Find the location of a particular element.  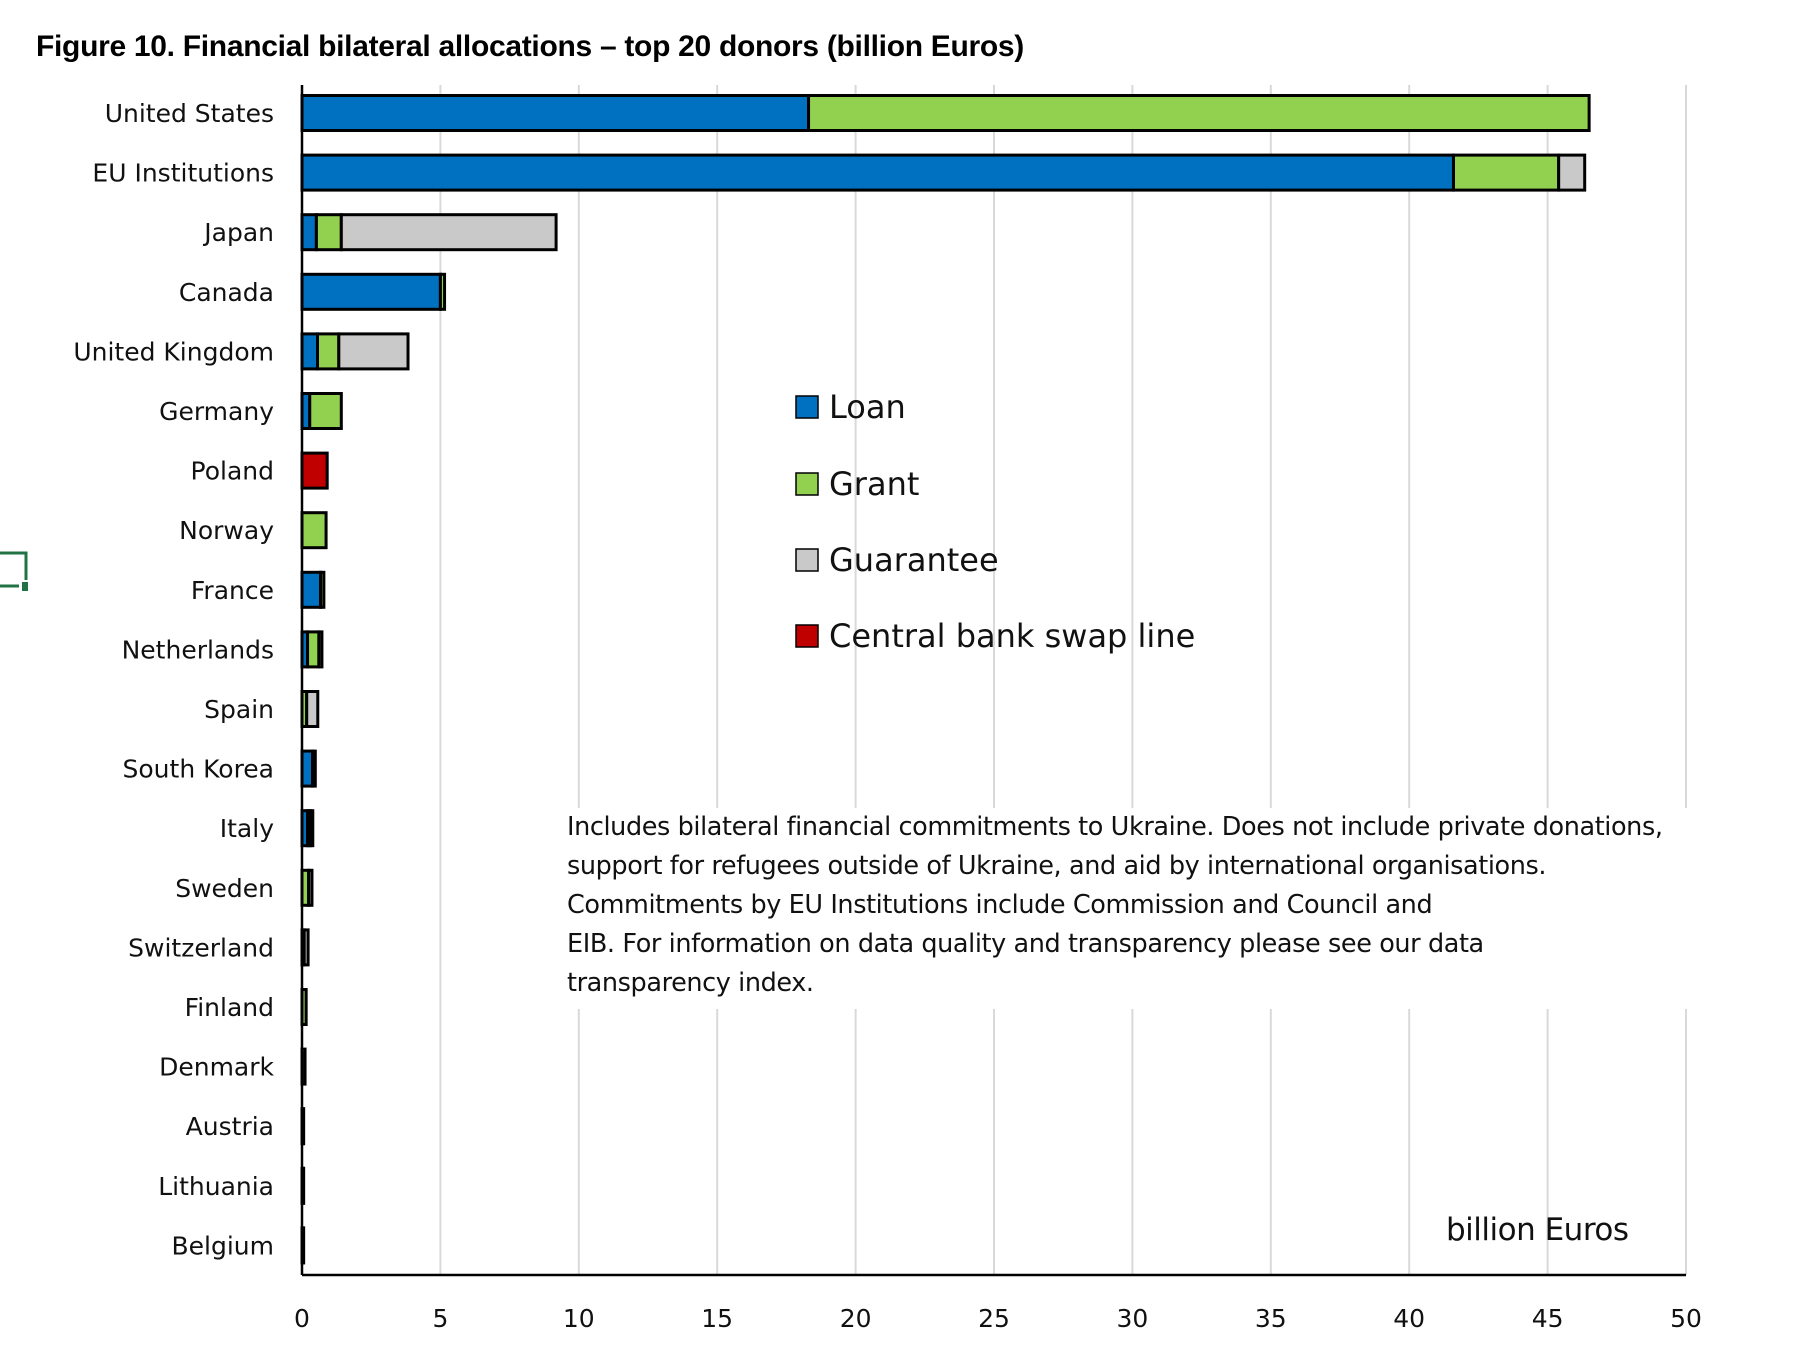

category-label: Belgium is located at coordinates (223, 1245).